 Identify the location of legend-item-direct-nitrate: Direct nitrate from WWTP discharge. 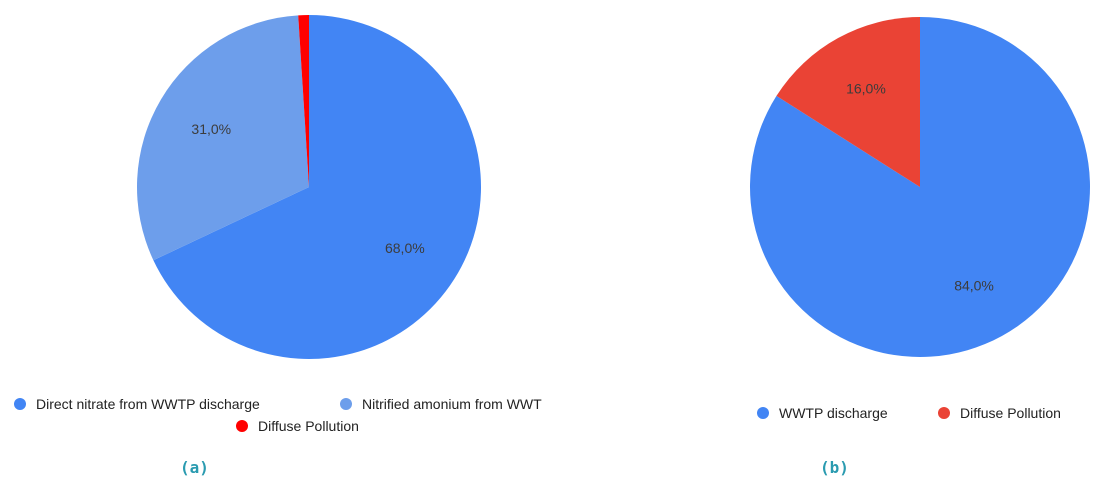
(137, 404).